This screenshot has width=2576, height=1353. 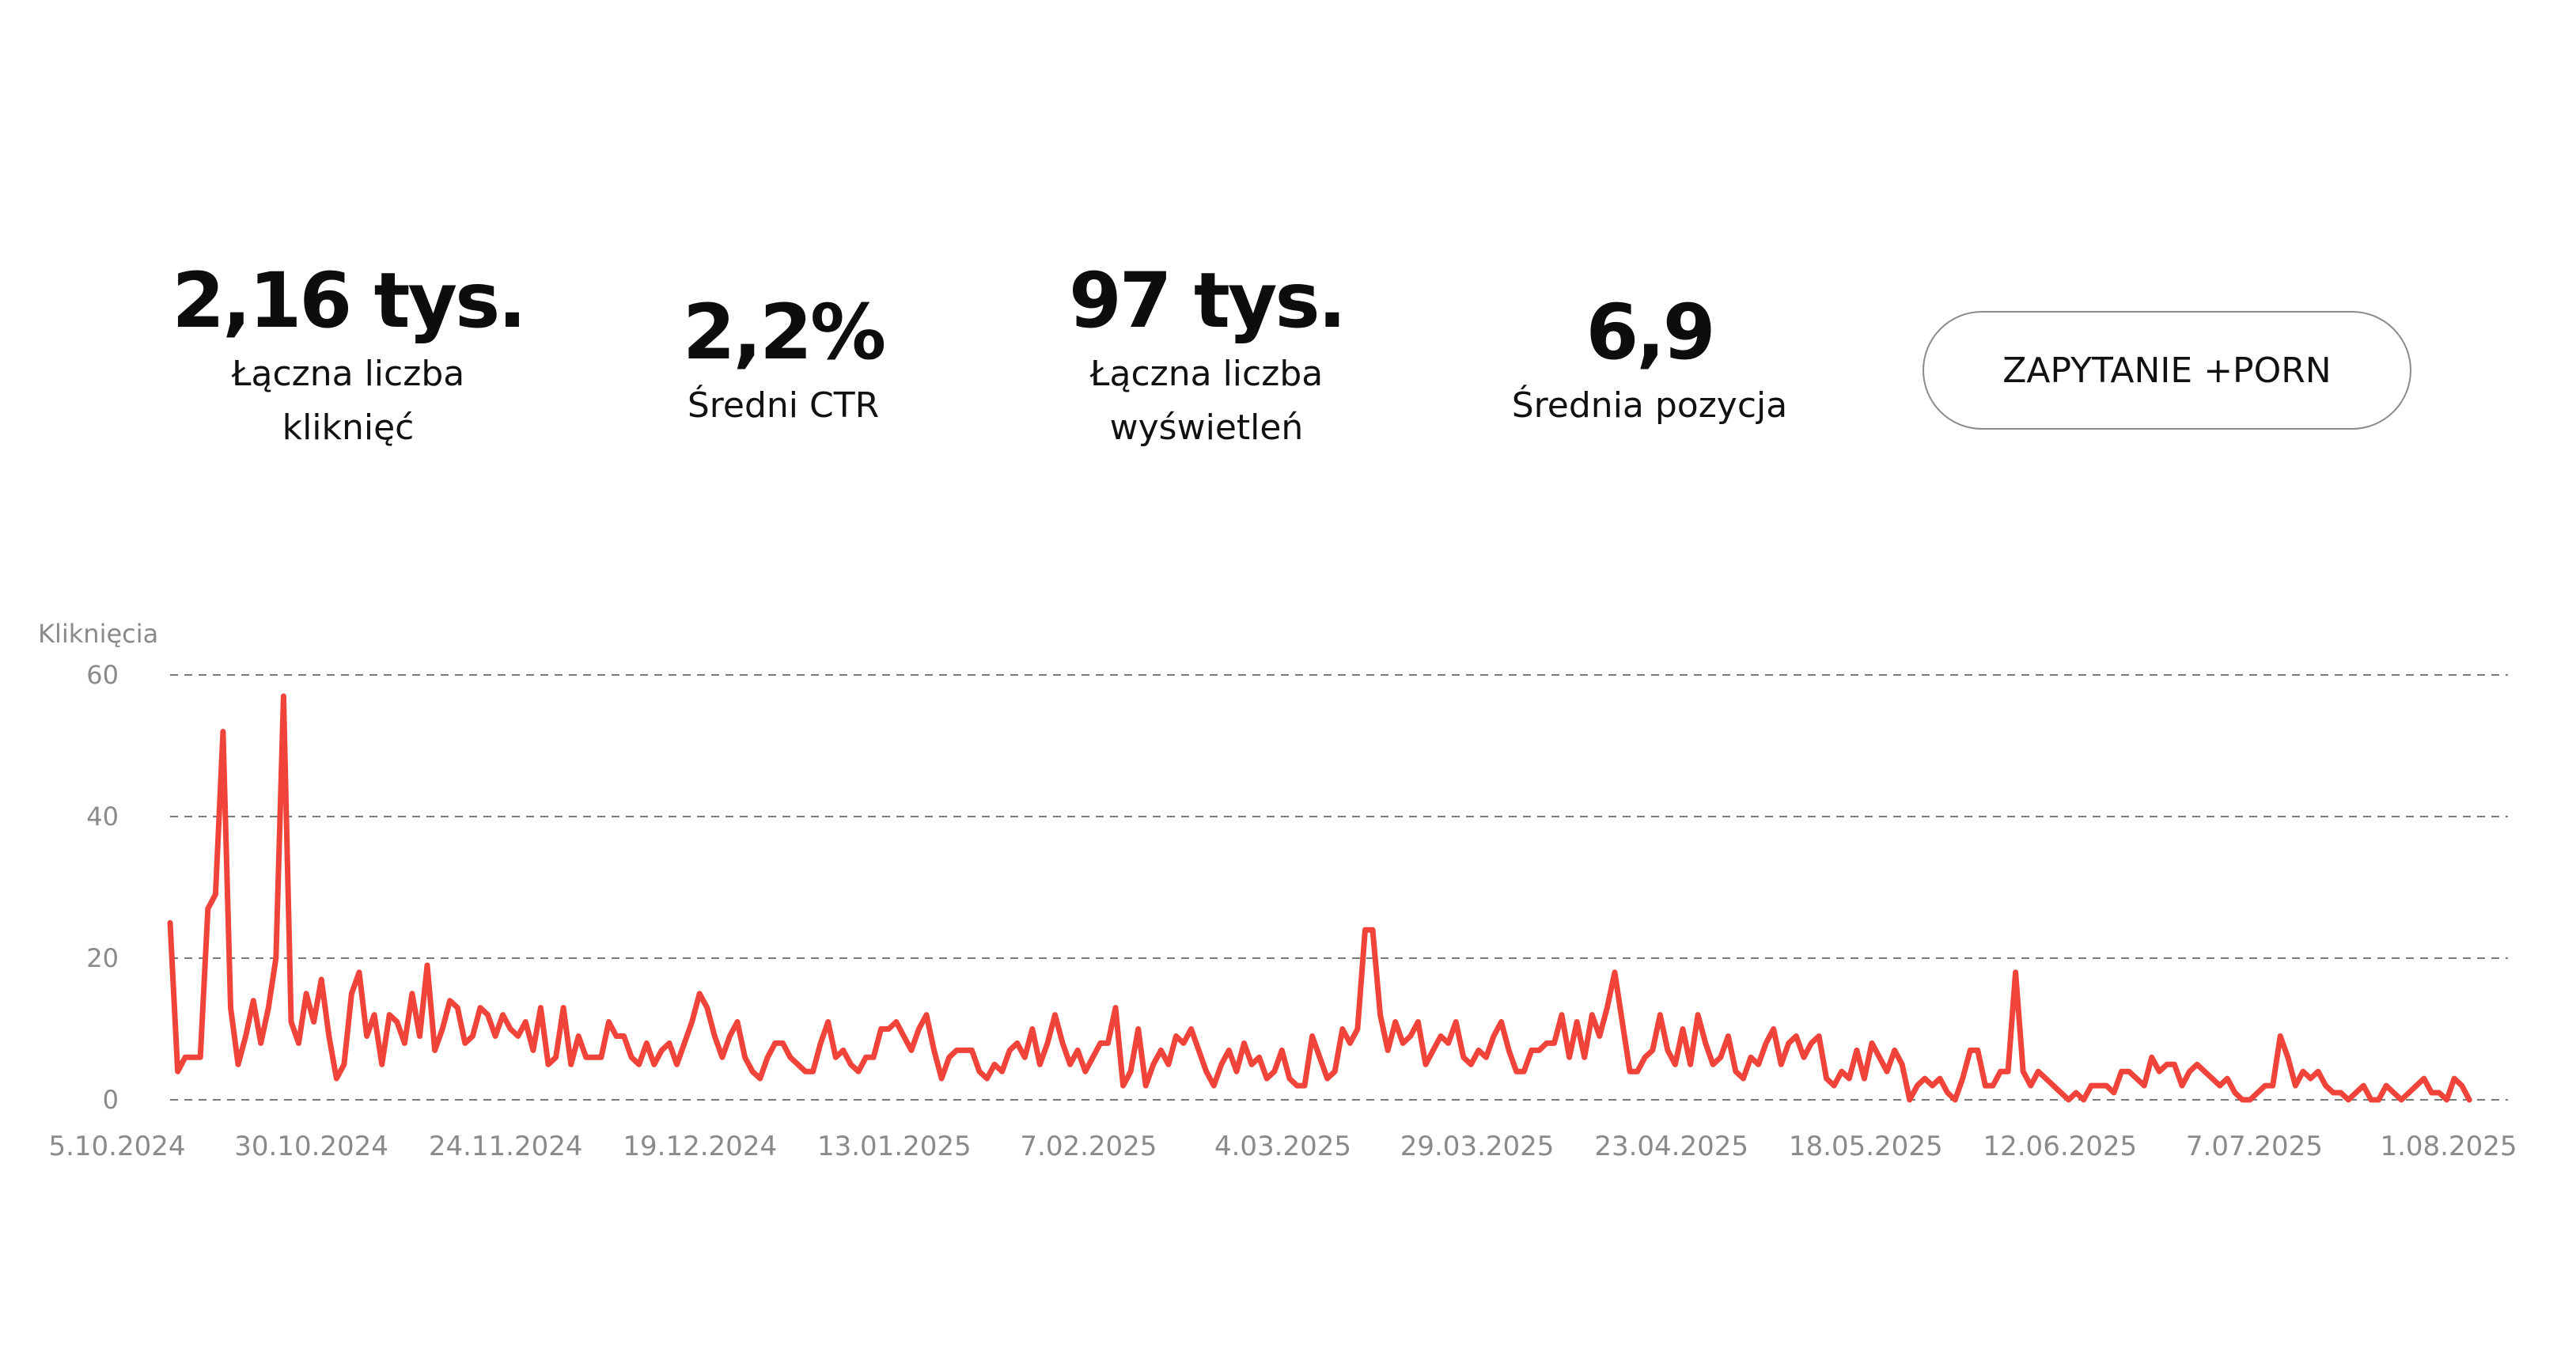 What do you see at coordinates (111, 1100) in the screenshot?
I see `y-tick-label: 0` at bounding box center [111, 1100].